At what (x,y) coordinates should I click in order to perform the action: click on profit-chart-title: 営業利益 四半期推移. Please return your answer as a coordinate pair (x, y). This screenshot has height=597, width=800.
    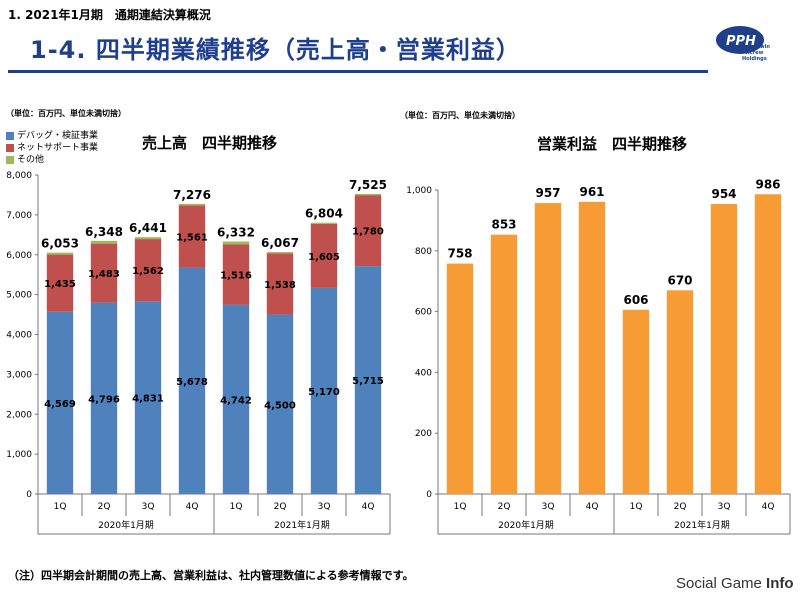
    Looking at the image, I should click on (612, 144).